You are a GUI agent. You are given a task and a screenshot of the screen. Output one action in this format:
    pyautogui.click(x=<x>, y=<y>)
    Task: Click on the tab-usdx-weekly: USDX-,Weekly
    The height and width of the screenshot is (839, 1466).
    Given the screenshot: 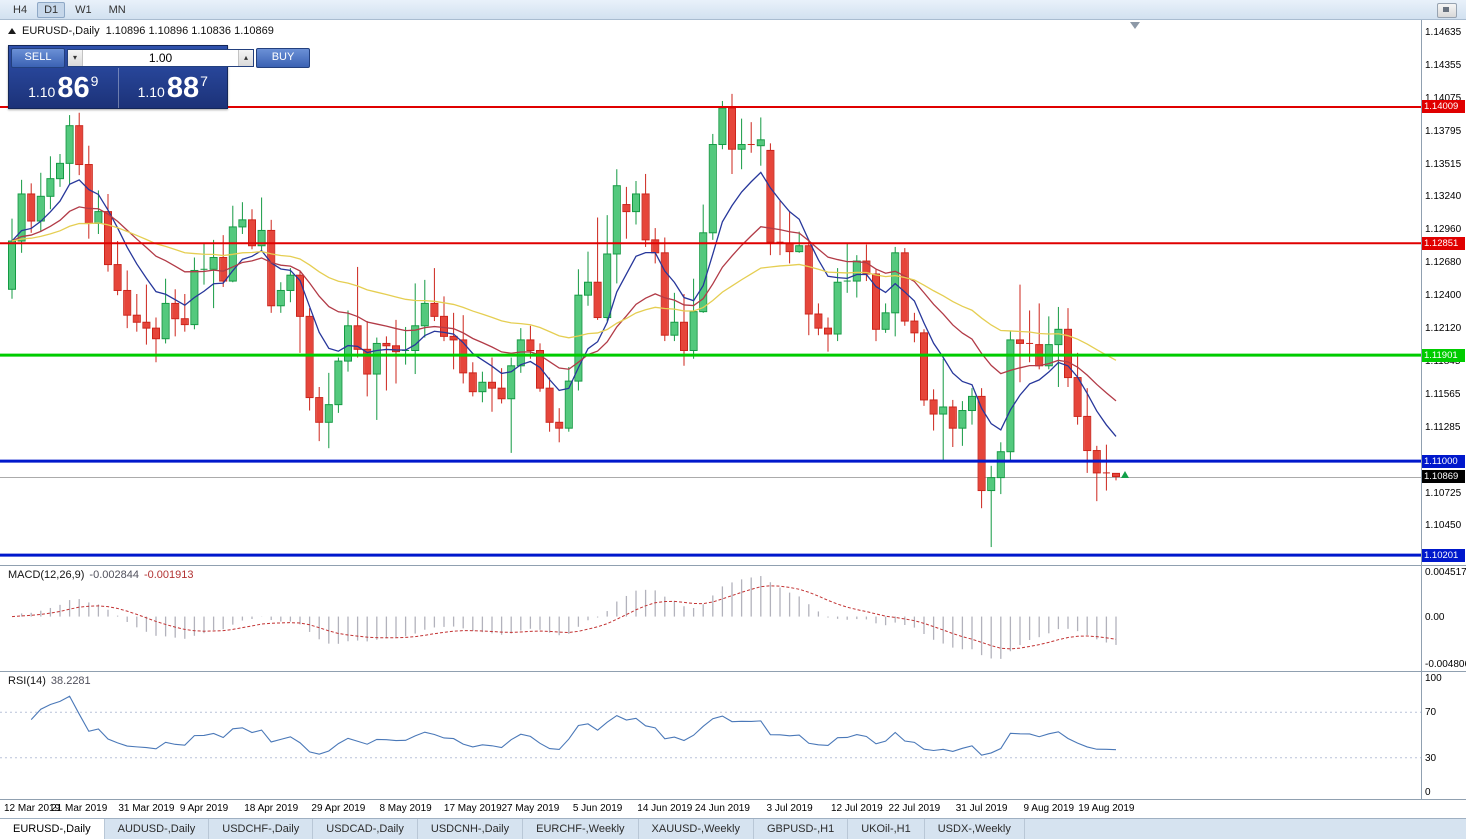 What is the action you would take?
    pyautogui.click(x=975, y=829)
    